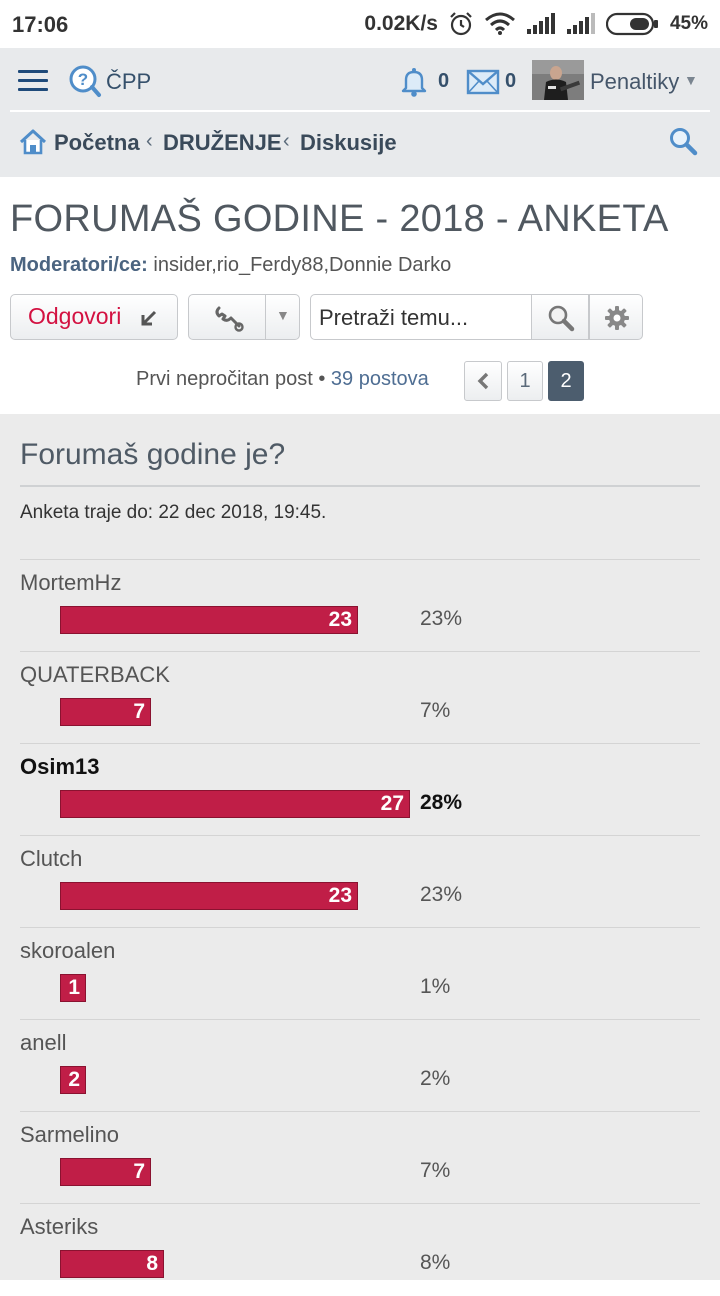  I want to click on poll-option-bar: 2, so click(73, 1080).